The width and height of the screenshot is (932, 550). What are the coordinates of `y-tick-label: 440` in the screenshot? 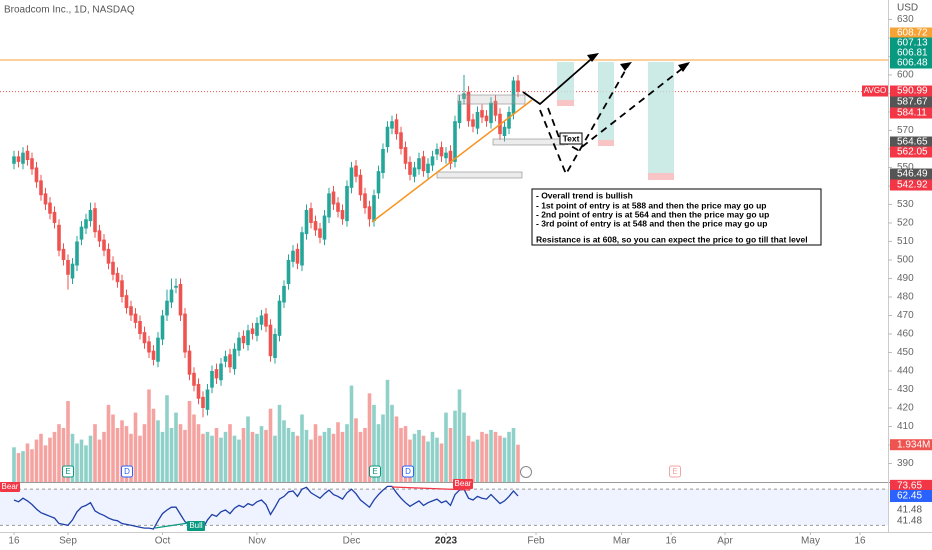 It's located at (905, 371).